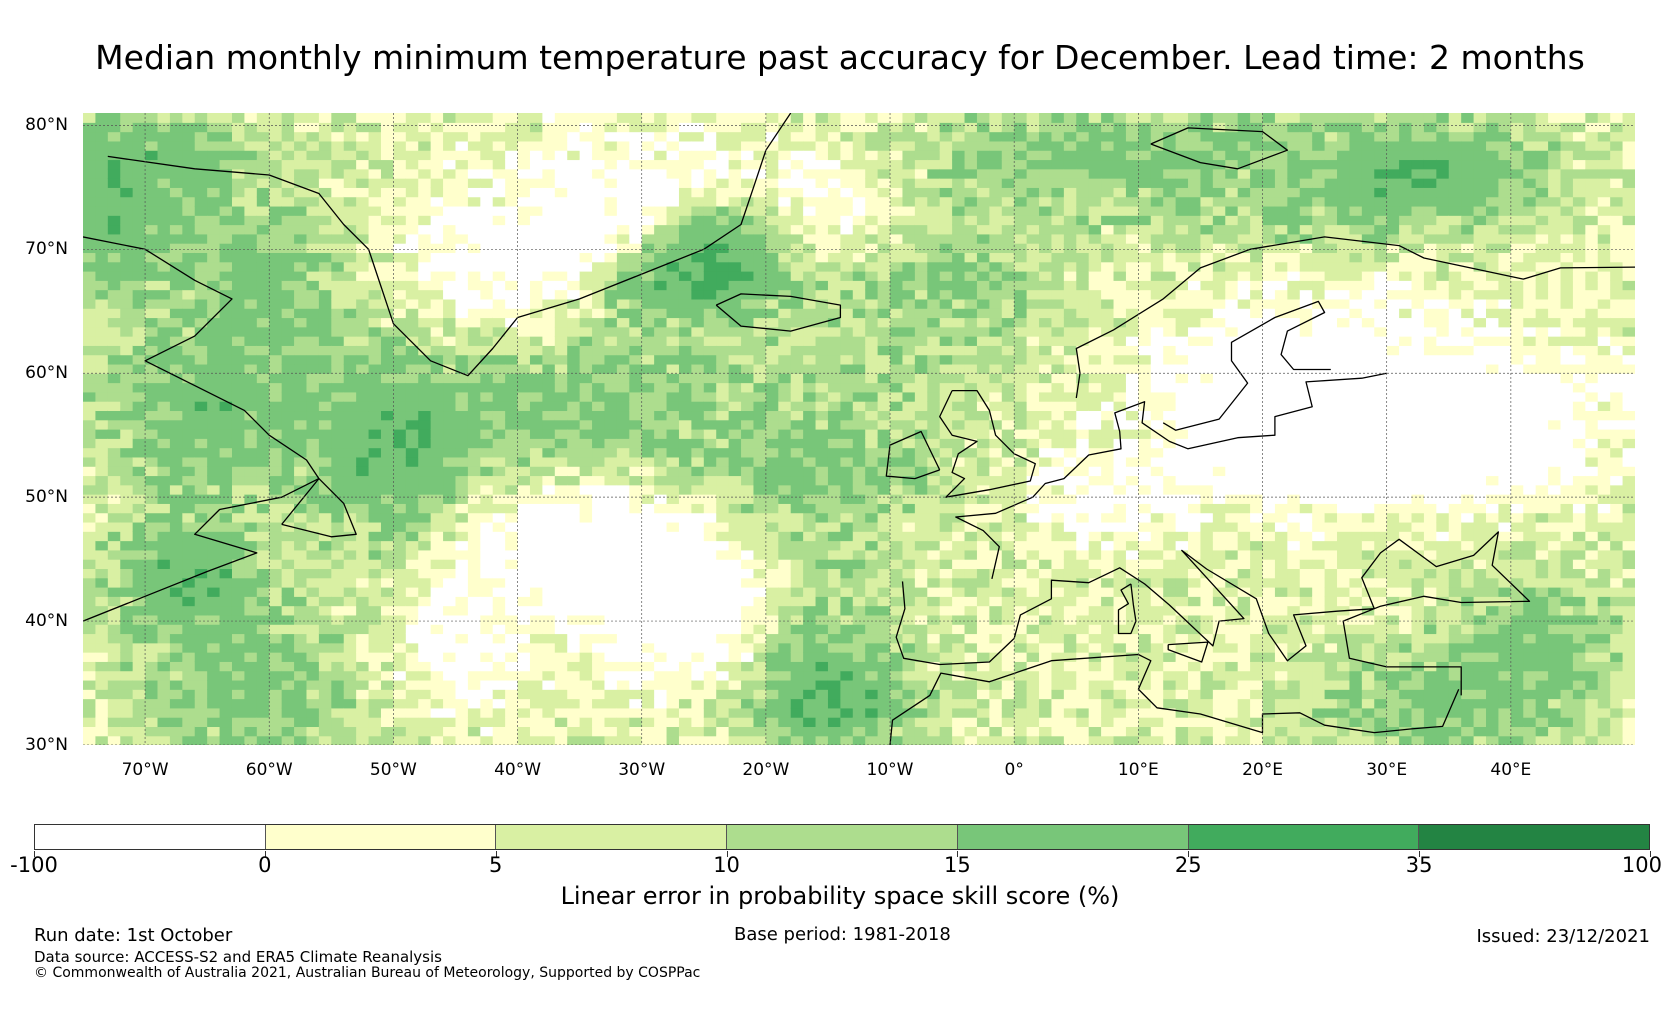 This screenshot has height=1020, width=1680. Describe the element at coordinates (1355, 317) in the screenshot. I see `scandinavia-coastline` at that location.